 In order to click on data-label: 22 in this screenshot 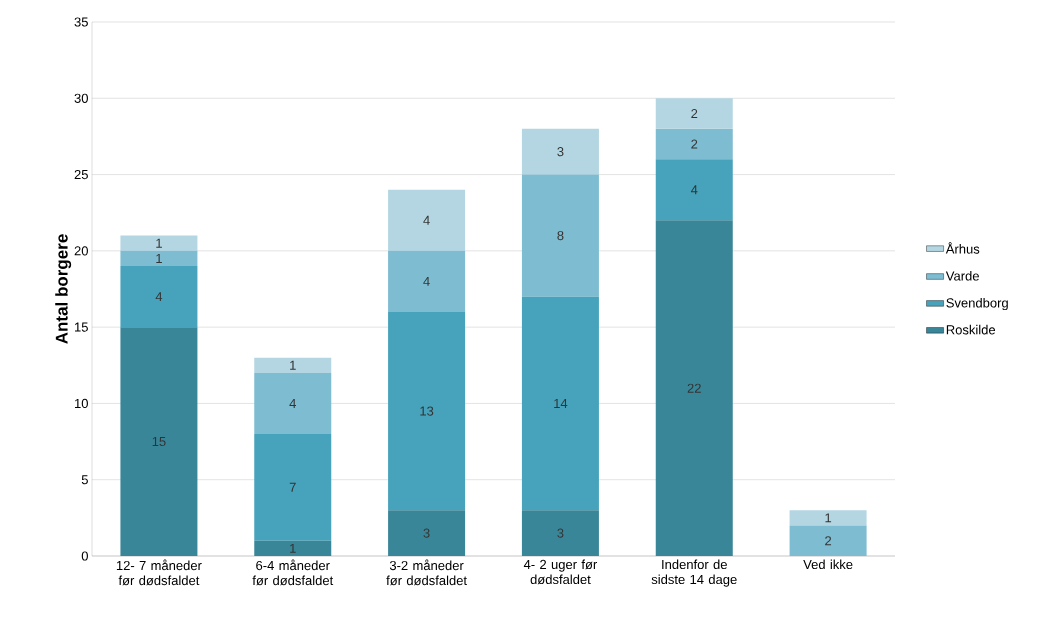, I will do `click(694, 388)`.